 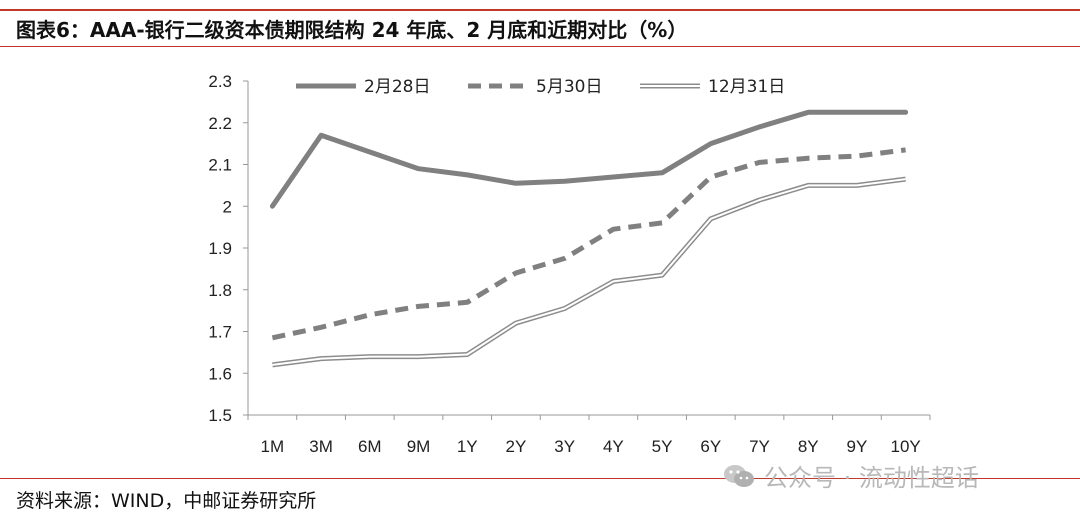 What do you see at coordinates (540, 10) in the screenshot?
I see `top-rule` at bounding box center [540, 10].